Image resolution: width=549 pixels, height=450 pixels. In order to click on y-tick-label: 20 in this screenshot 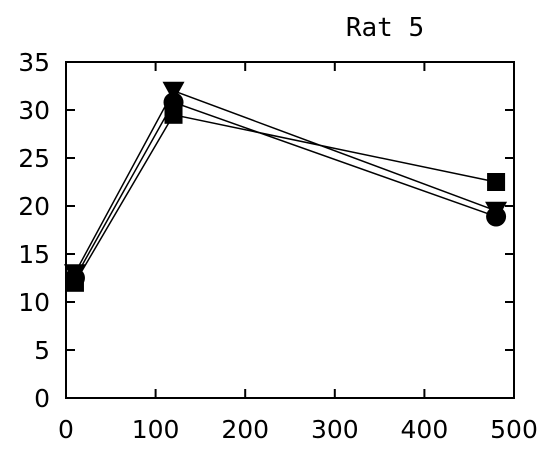, I will do `click(34, 206)`.